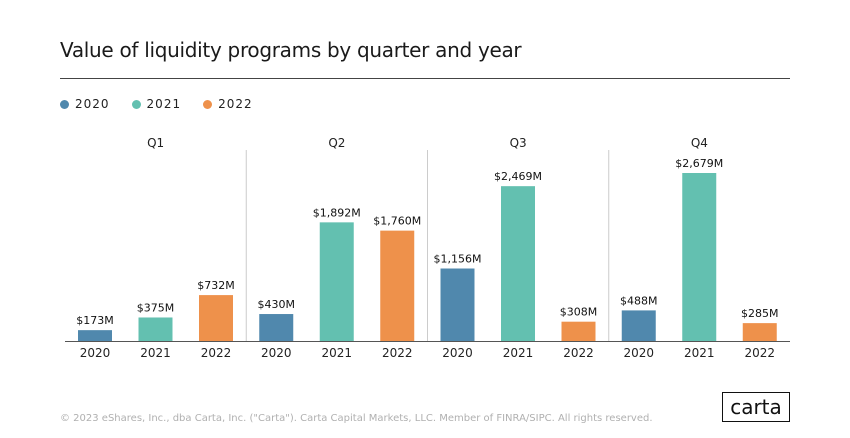  Describe the element at coordinates (336, 281) in the screenshot. I see `bar-Q2-2021` at that location.